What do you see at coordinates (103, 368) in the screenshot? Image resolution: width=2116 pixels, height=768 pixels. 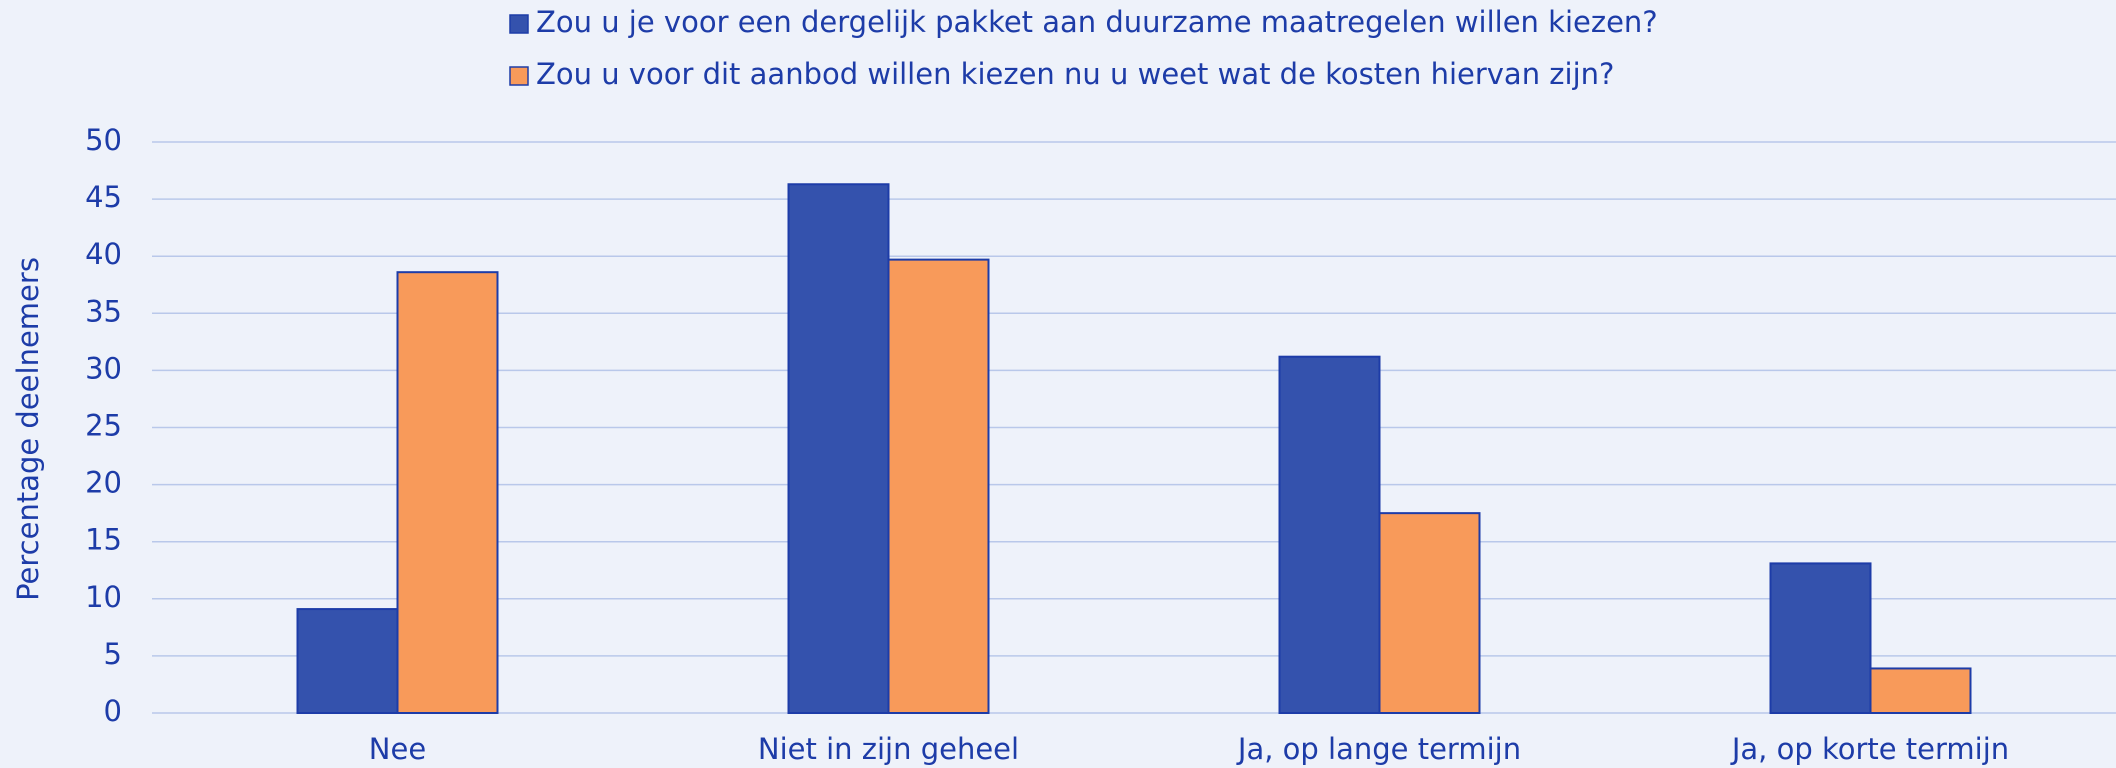 I see `y-tick-label: 30` at bounding box center [103, 368].